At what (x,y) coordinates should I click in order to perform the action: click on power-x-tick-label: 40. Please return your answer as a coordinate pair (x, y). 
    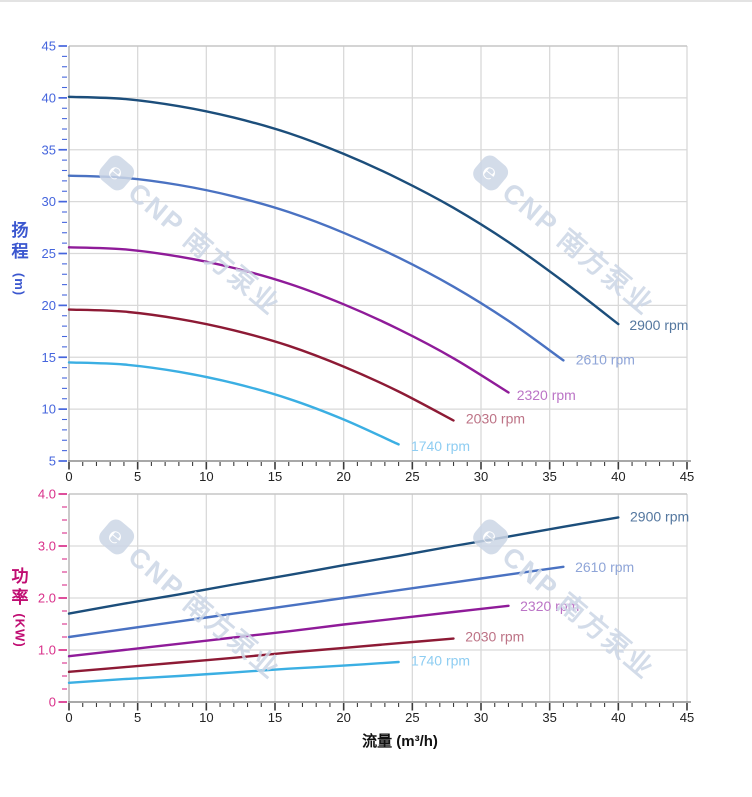
    Looking at the image, I should click on (618, 717).